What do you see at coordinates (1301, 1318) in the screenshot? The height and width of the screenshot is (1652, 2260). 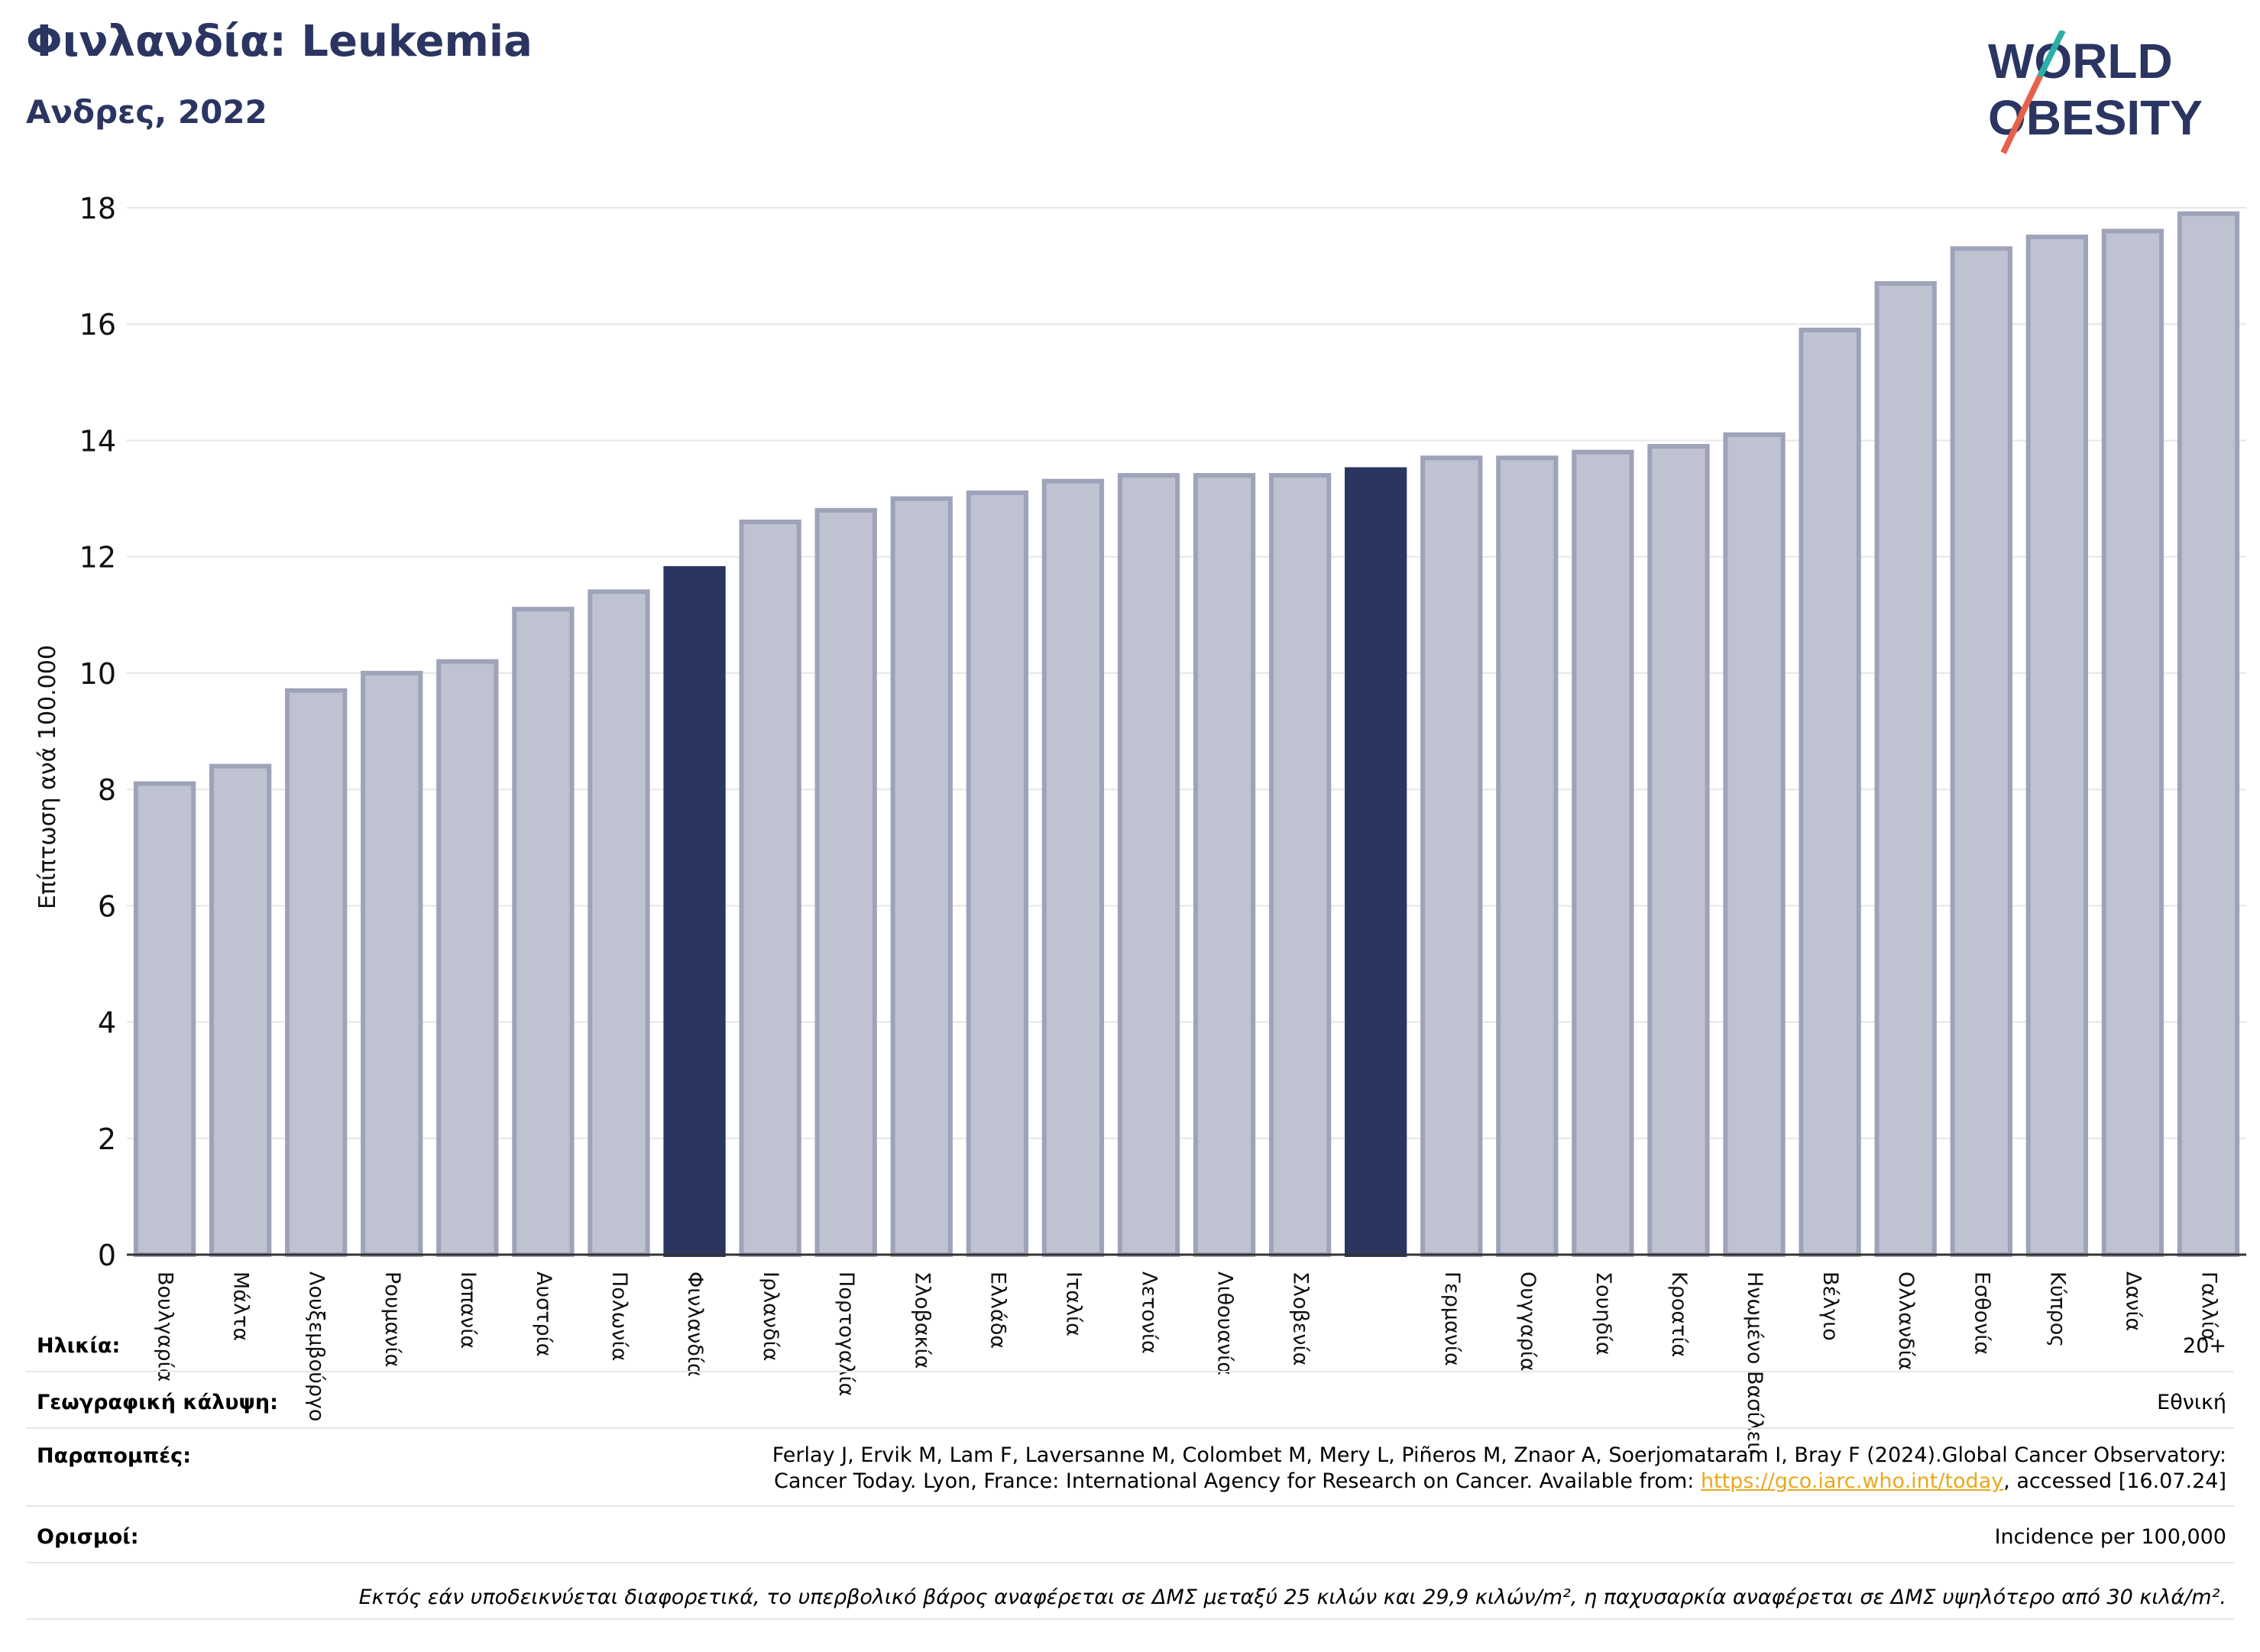 I see `x-tick-label: Σλοβενία` at bounding box center [1301, 1318].